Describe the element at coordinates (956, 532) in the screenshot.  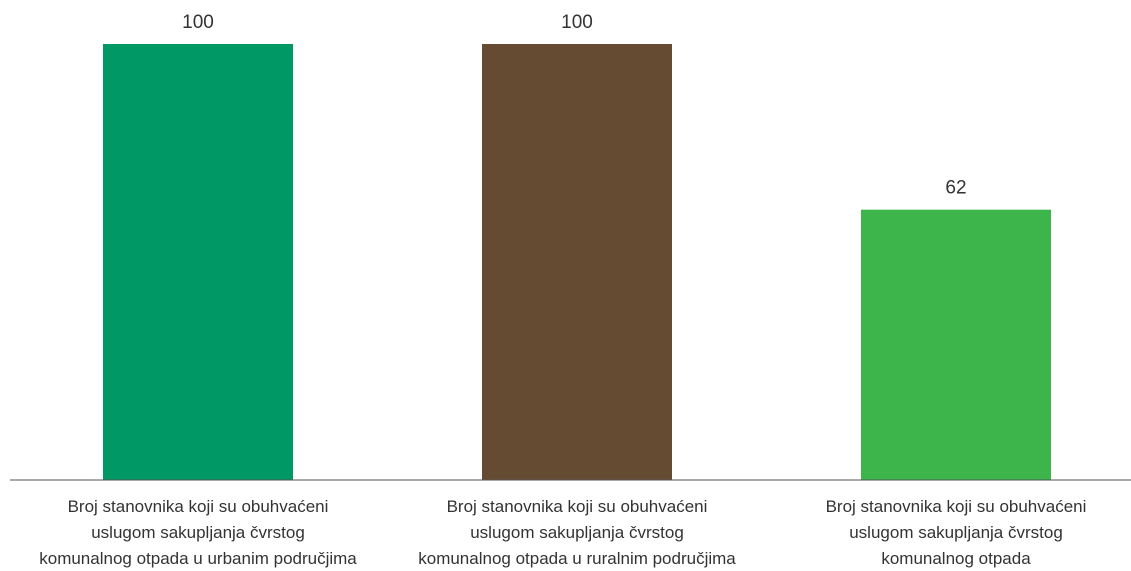
I see `category-label-3-line-2: uslugom sakupljanja čvrstog` at that location.